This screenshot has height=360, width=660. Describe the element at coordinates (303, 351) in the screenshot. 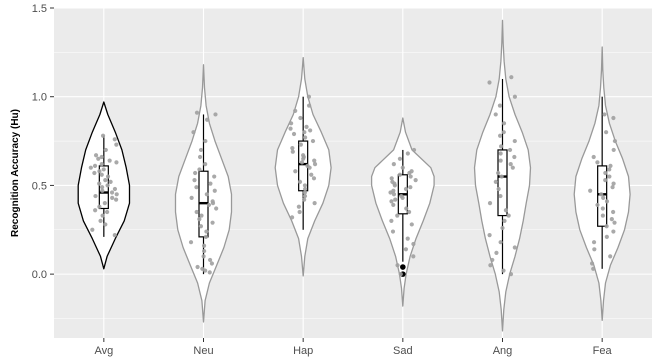

I see `x-tick-label: Hap` at that location.